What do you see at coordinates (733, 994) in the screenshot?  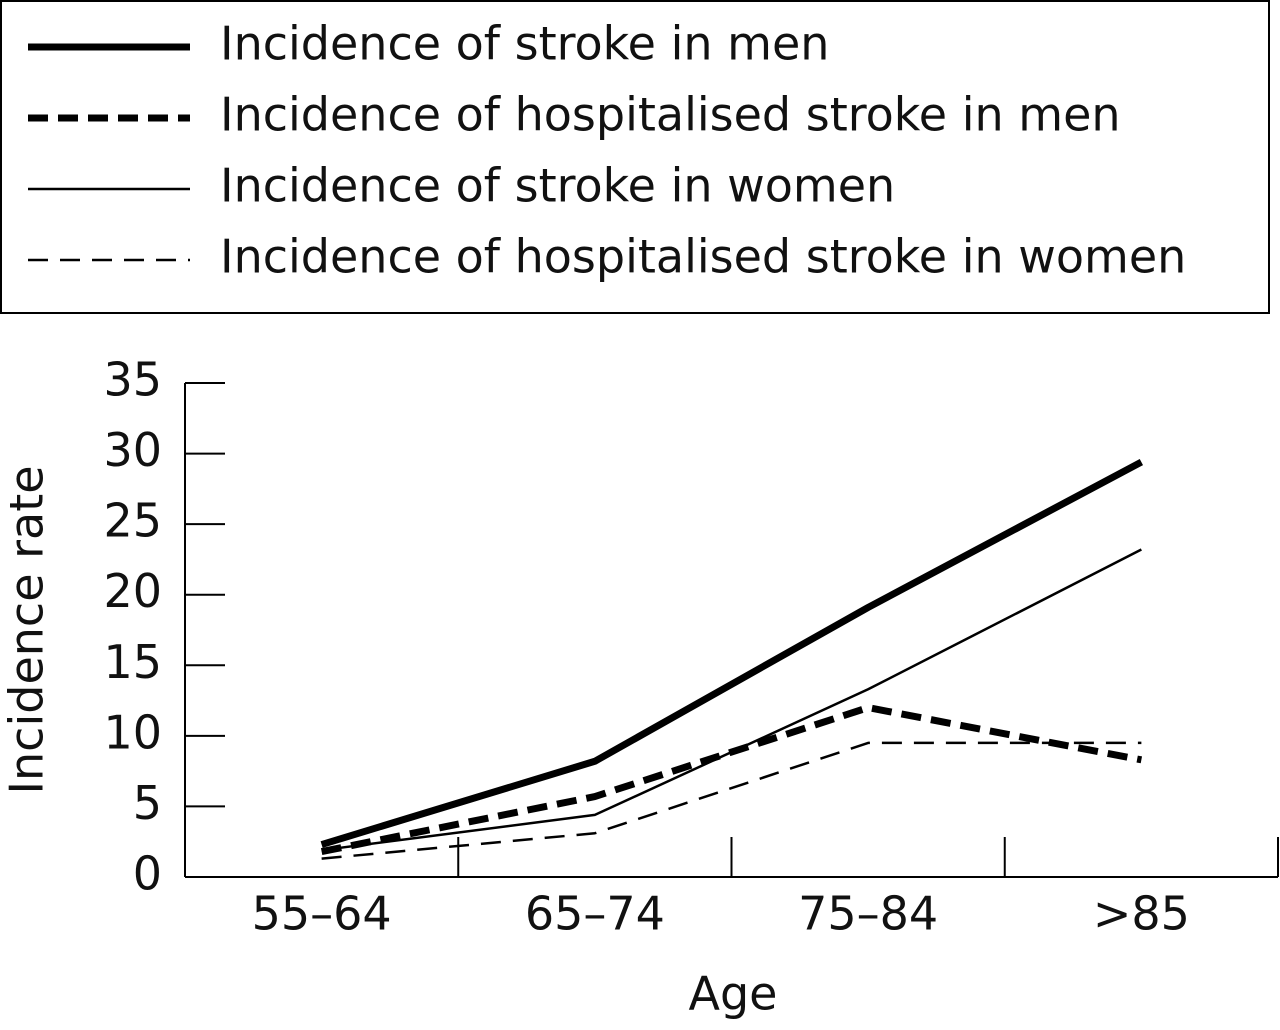 I see `x-axis-label: Age` at bounding box center [733, 994].